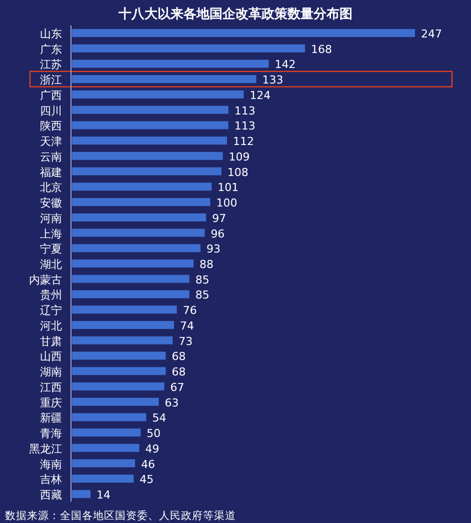 The height and width of the screenshot is (523, 471). I want to click on y-tick-label: 四川, so click(51, 111).